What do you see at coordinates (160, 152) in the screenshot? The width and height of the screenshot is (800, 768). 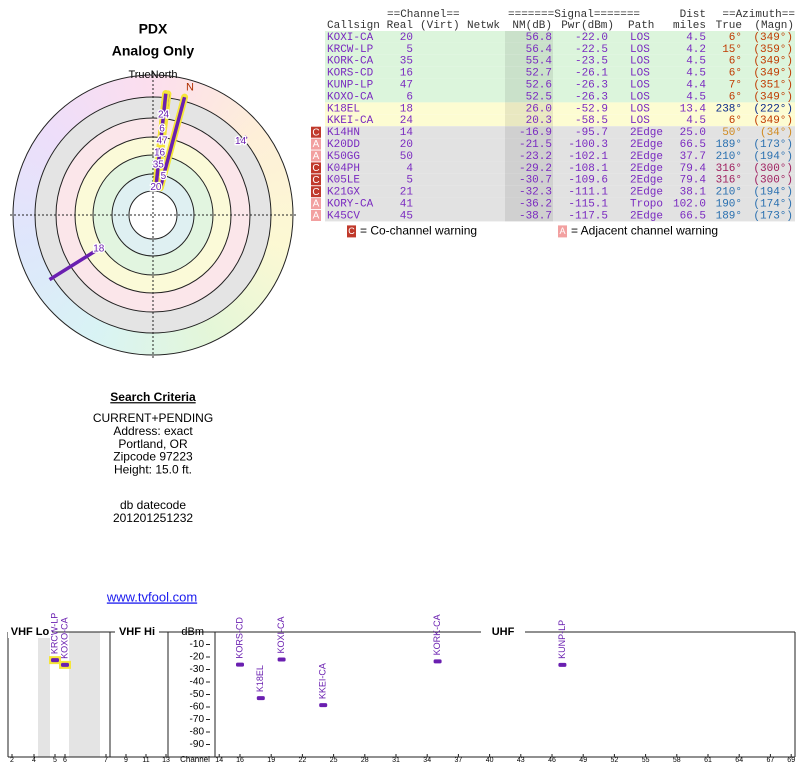 I see `station-label: 16` at bounding box center [160, 152].